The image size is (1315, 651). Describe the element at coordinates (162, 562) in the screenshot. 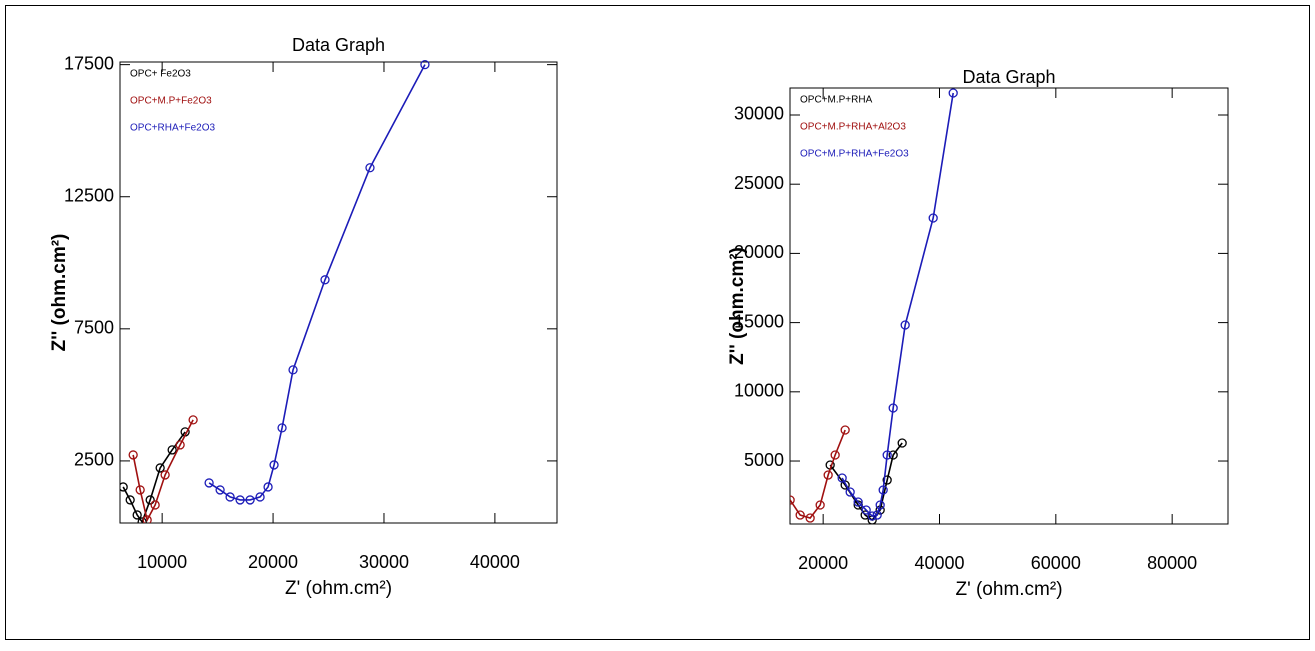

I see `x-tick-label: 10000` at that location.